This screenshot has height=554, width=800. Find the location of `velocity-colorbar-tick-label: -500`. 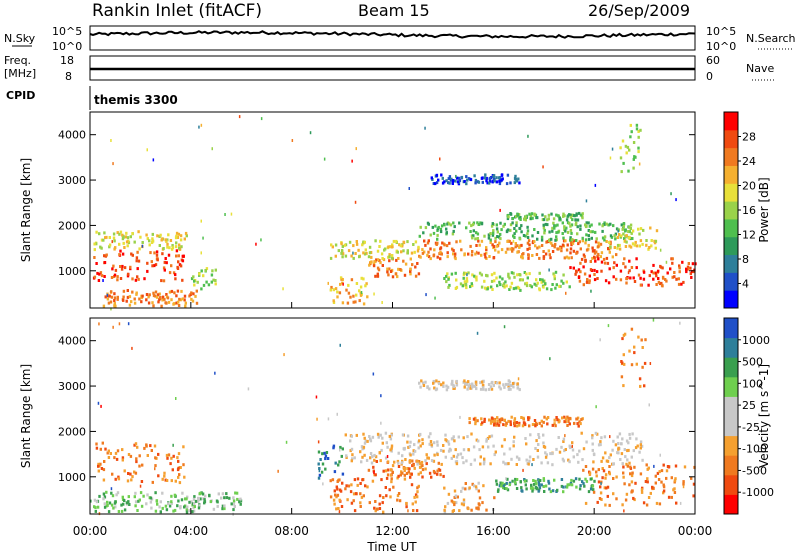

velocity-colorbar-tick-label: -500 is located at coordinates (754, 470).